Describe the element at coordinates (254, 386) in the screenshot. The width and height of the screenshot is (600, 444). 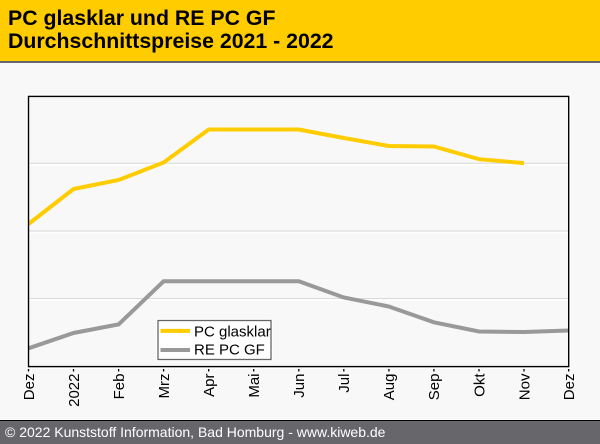
I see `svg-text: Mai` at that location.